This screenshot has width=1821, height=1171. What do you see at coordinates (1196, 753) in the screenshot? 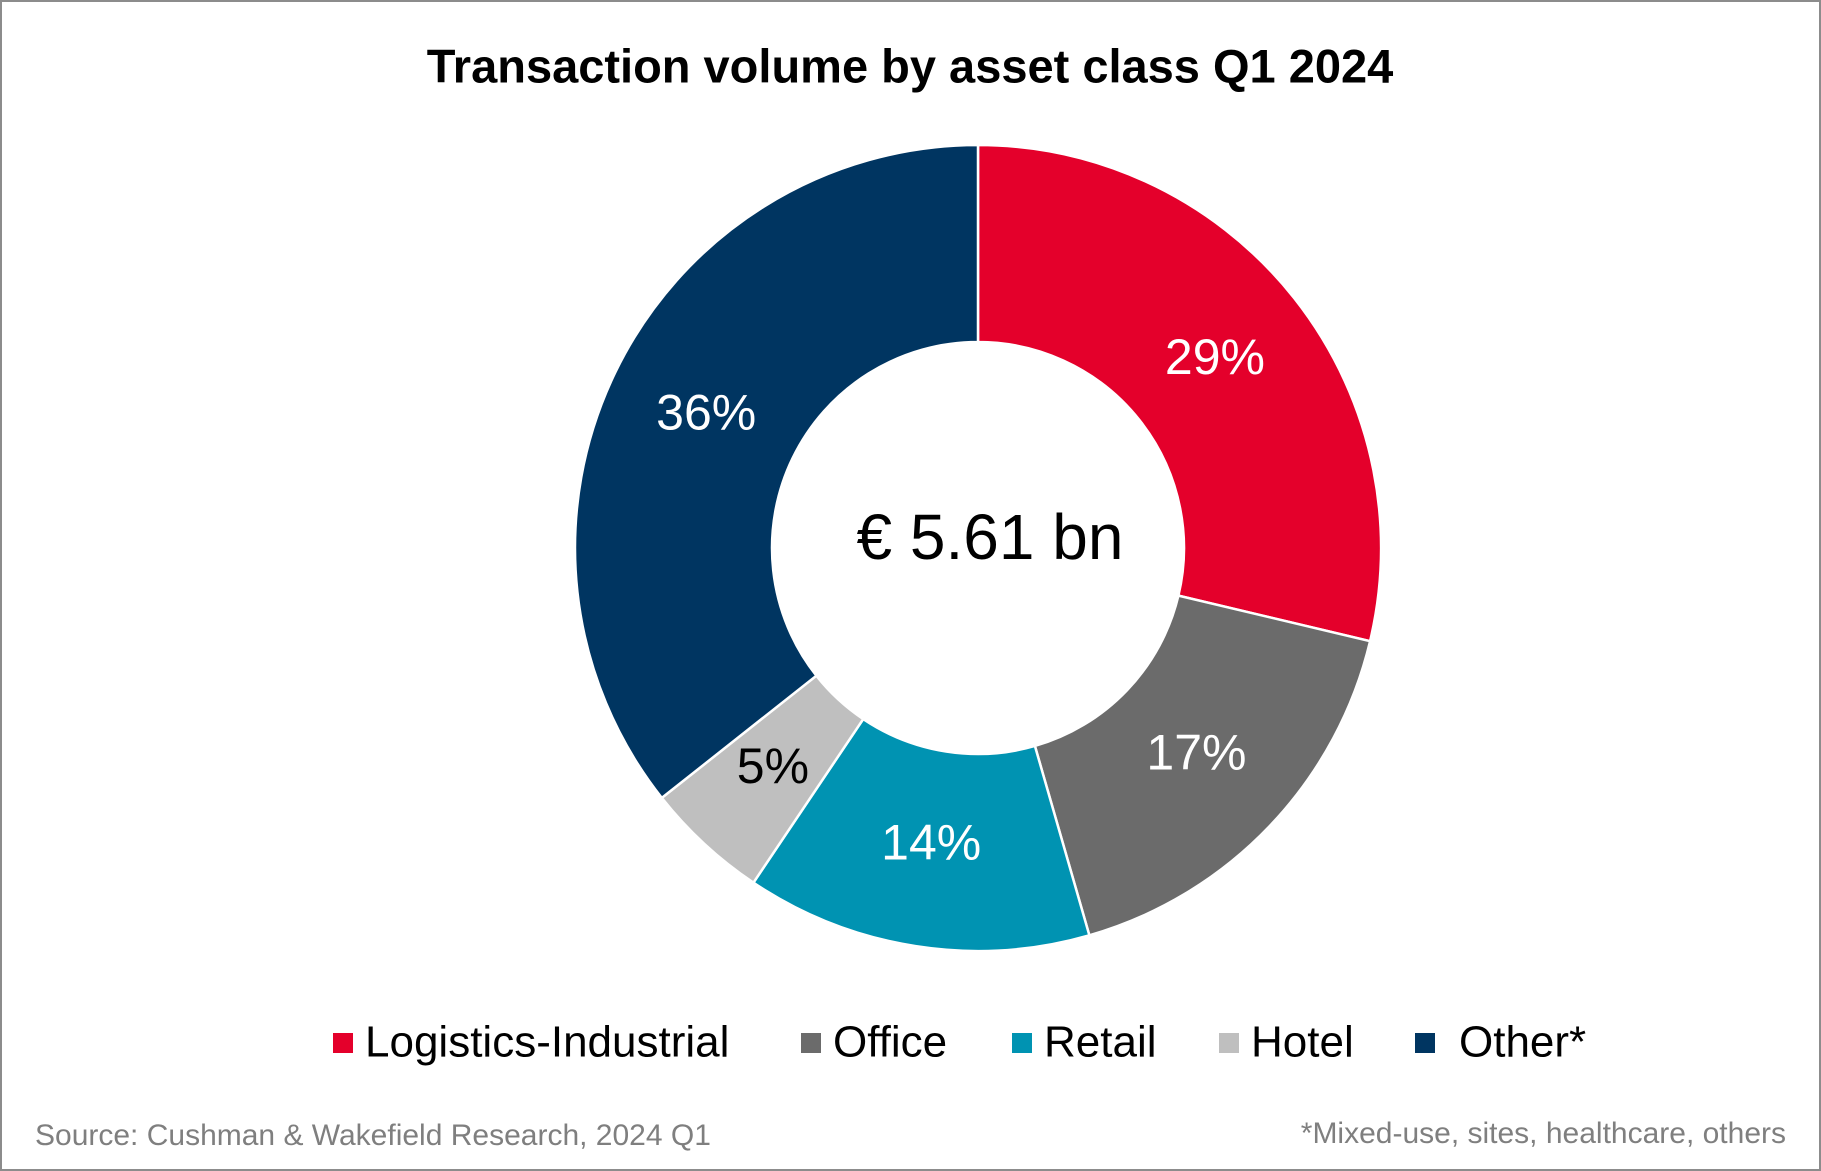
I see `data-label: 17%` at bounding box center [1196, 753].